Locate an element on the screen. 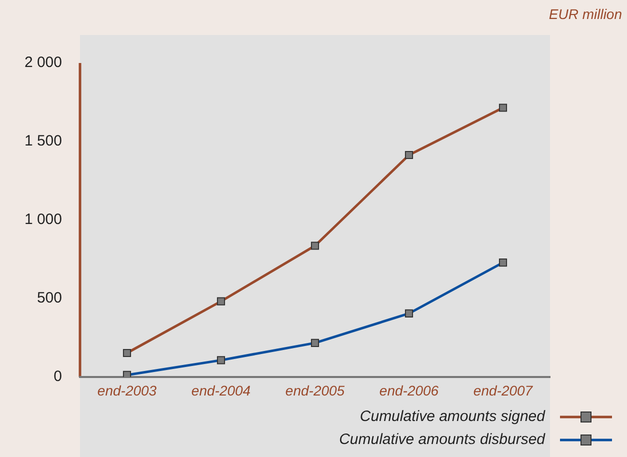 The image size is (627, 457). x-tick-label: end-2006 is located at coordinates (409, 390).